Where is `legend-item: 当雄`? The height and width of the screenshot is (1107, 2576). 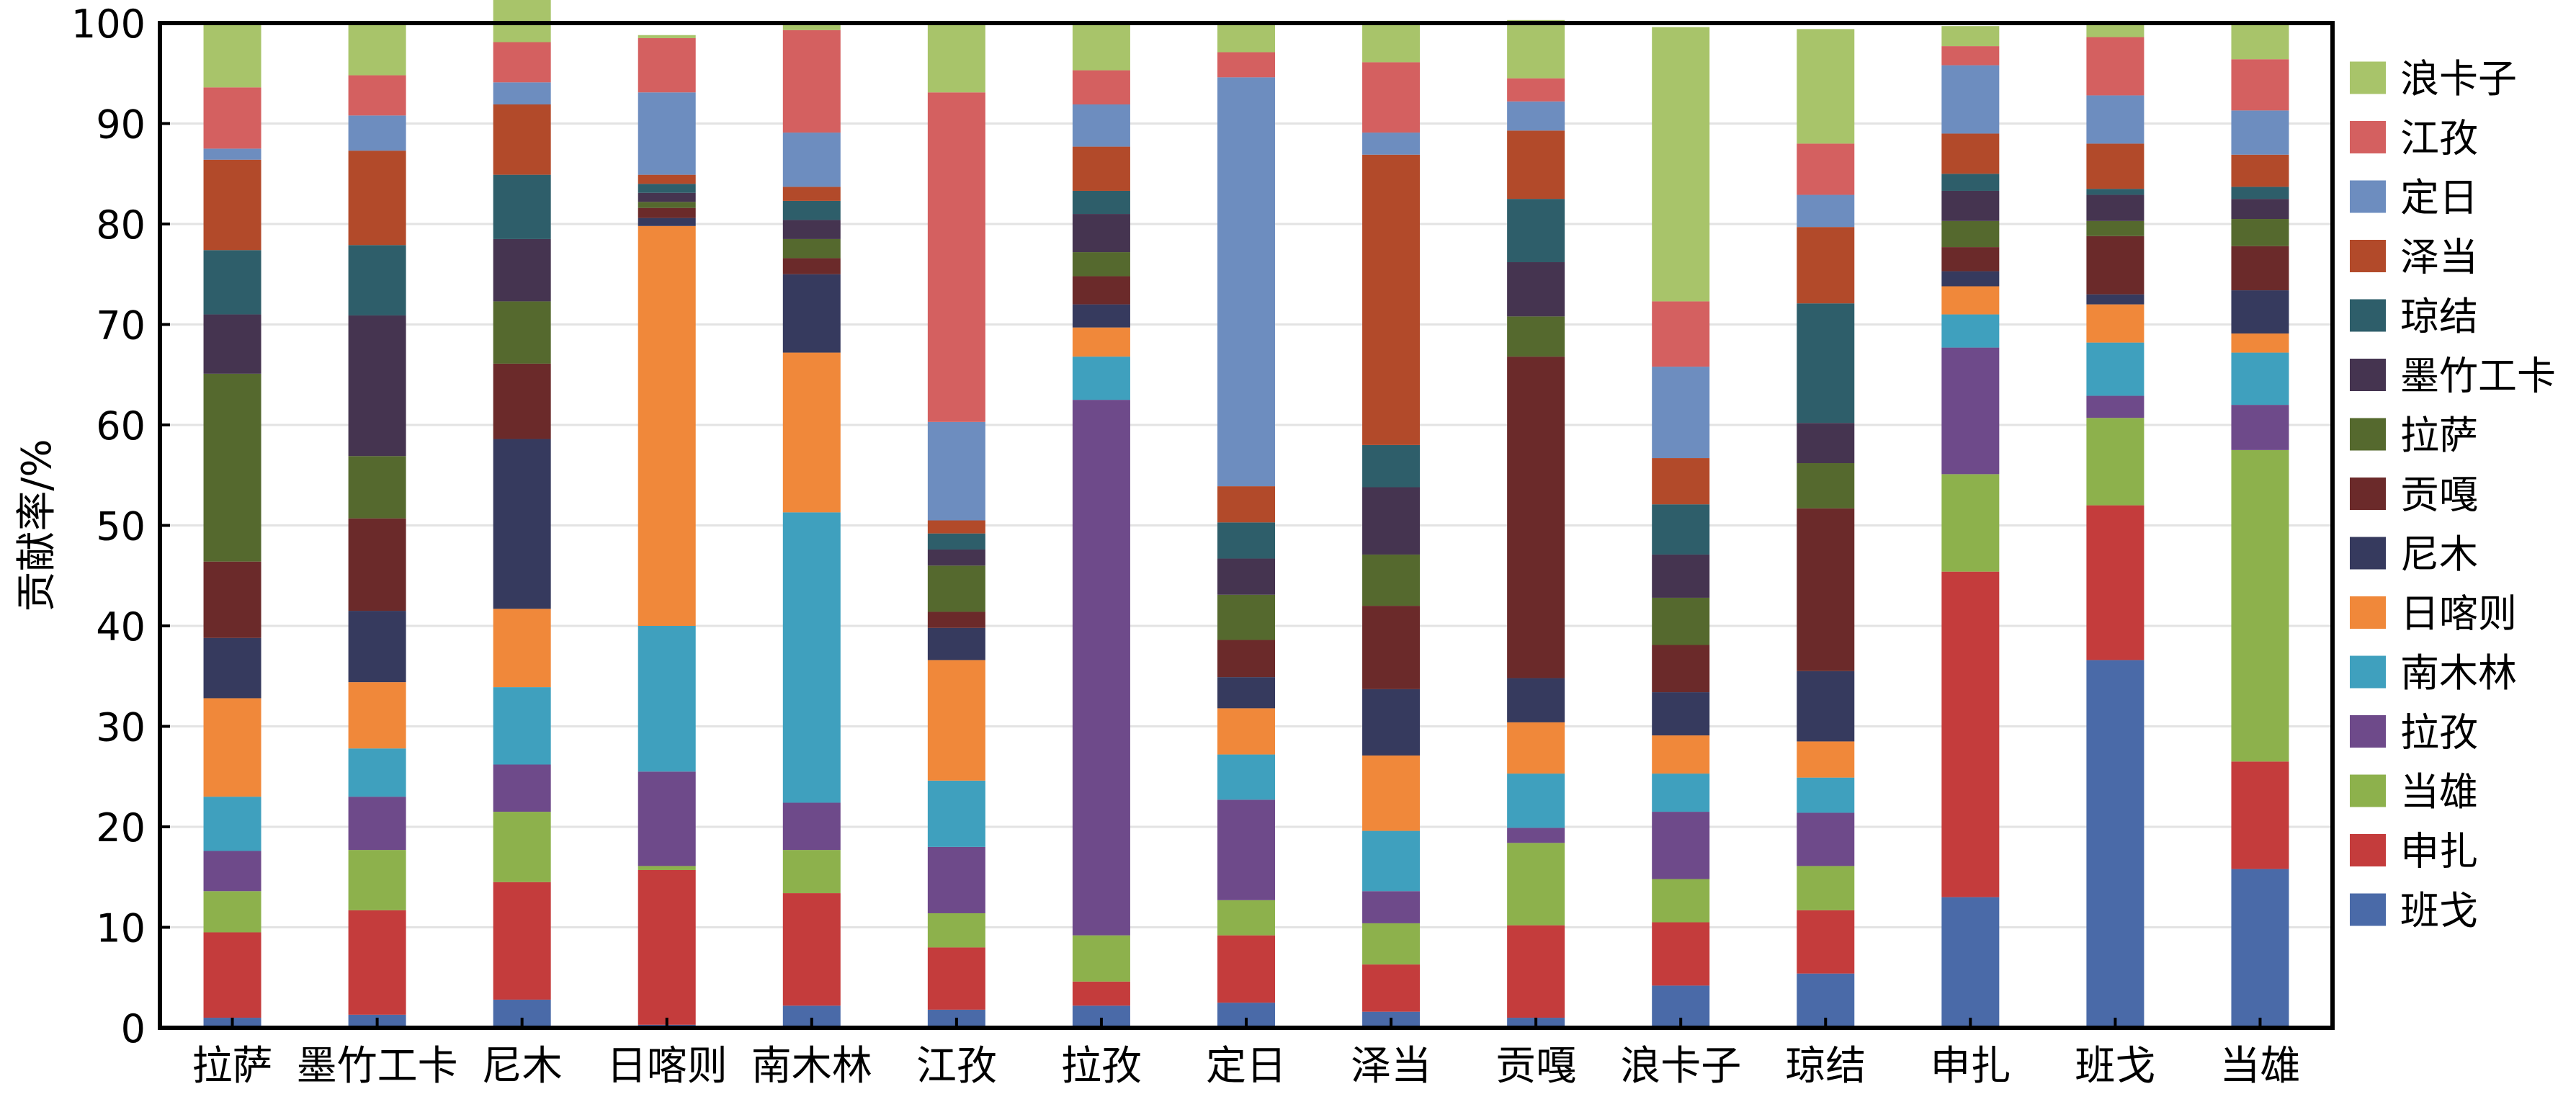 legend-item: 当雄 is located at coordinates (2414, 792).